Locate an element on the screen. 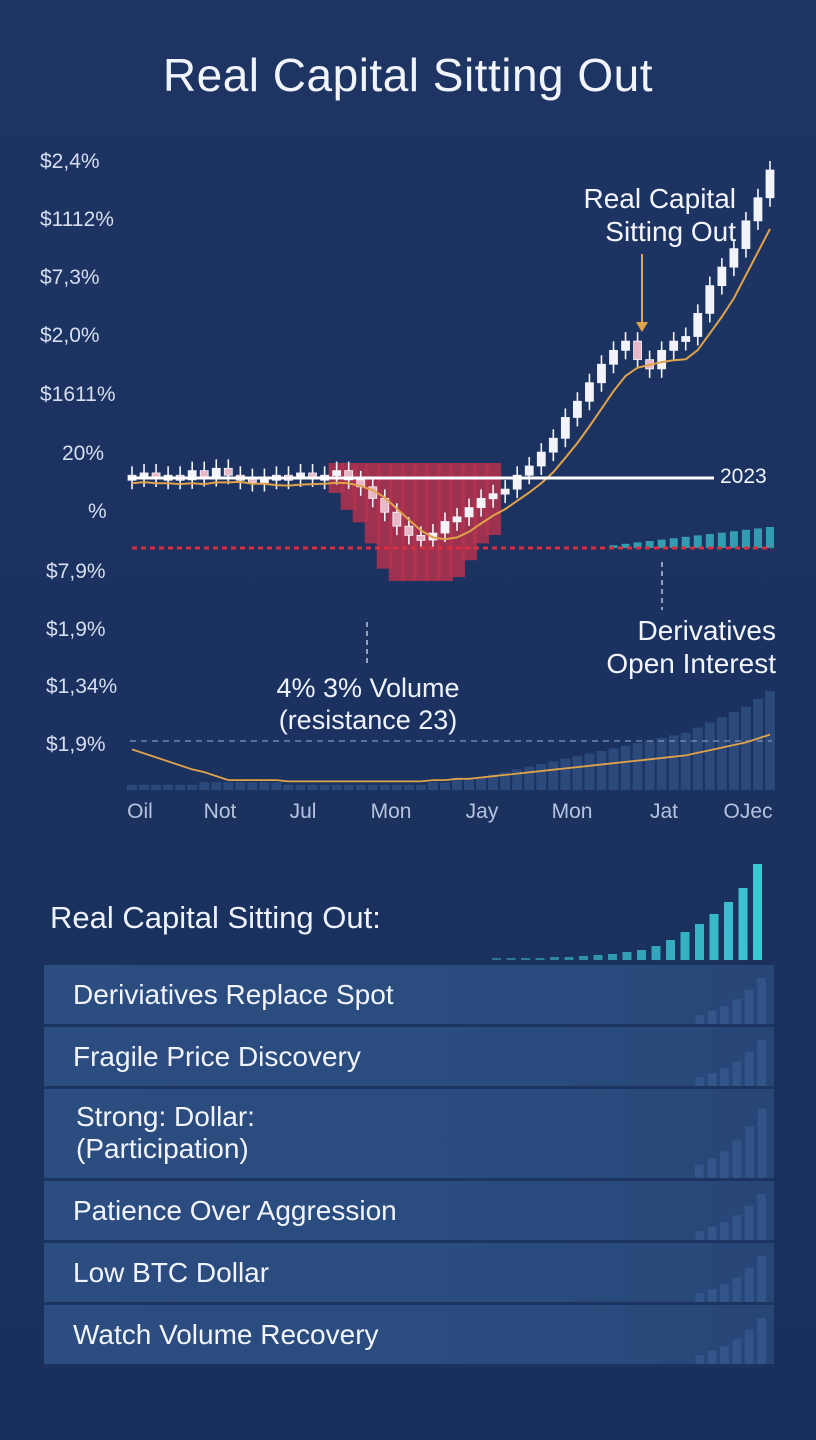  annotation-volume: 4% 3% Volume (resistance 23) is located at coordinates (368, 704).